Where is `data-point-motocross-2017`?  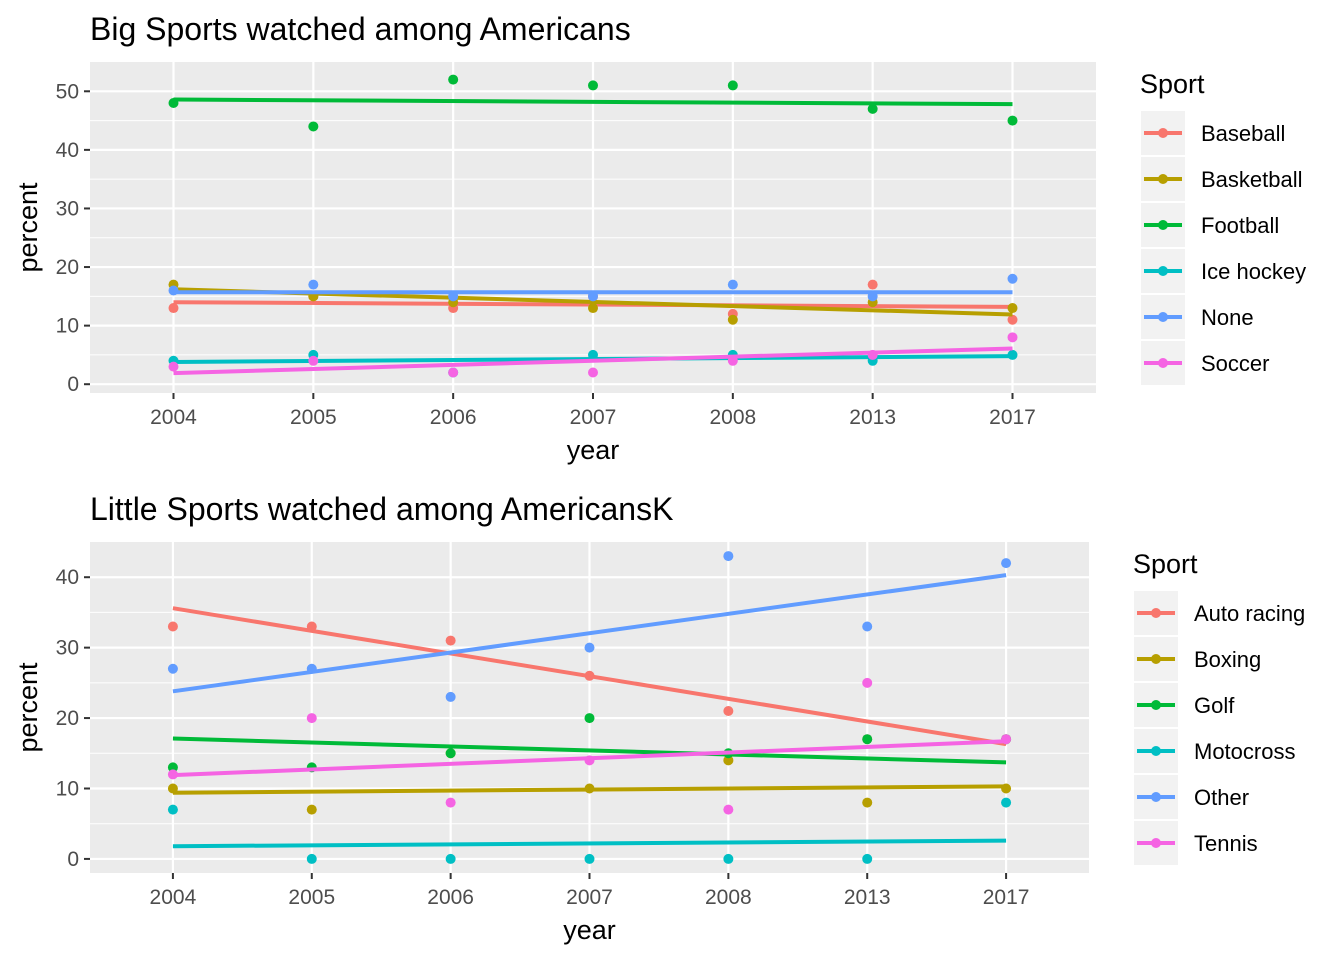 data-point-motocross-2017 is located at coordinates (1006, 802).